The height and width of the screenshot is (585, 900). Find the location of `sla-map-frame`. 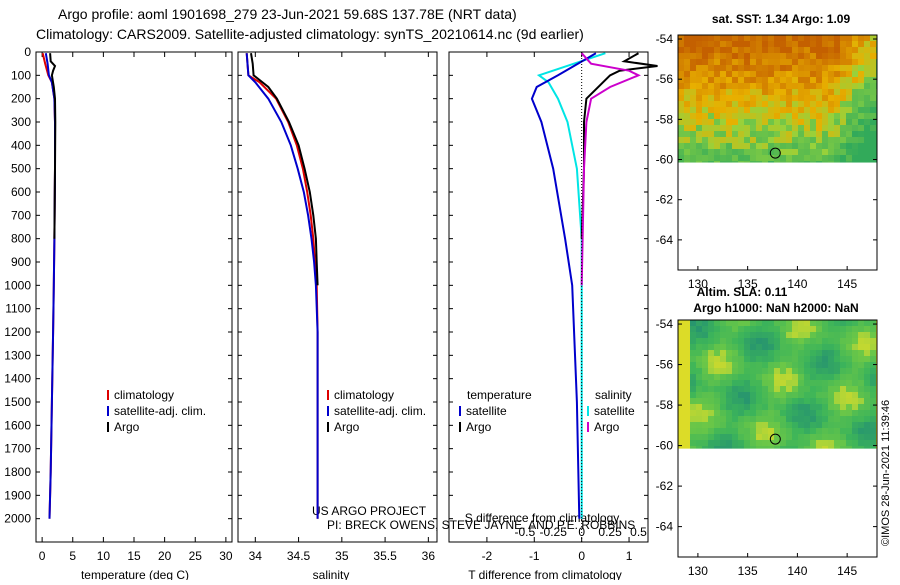

sla-map-frame is located at coordinates (777, 438).